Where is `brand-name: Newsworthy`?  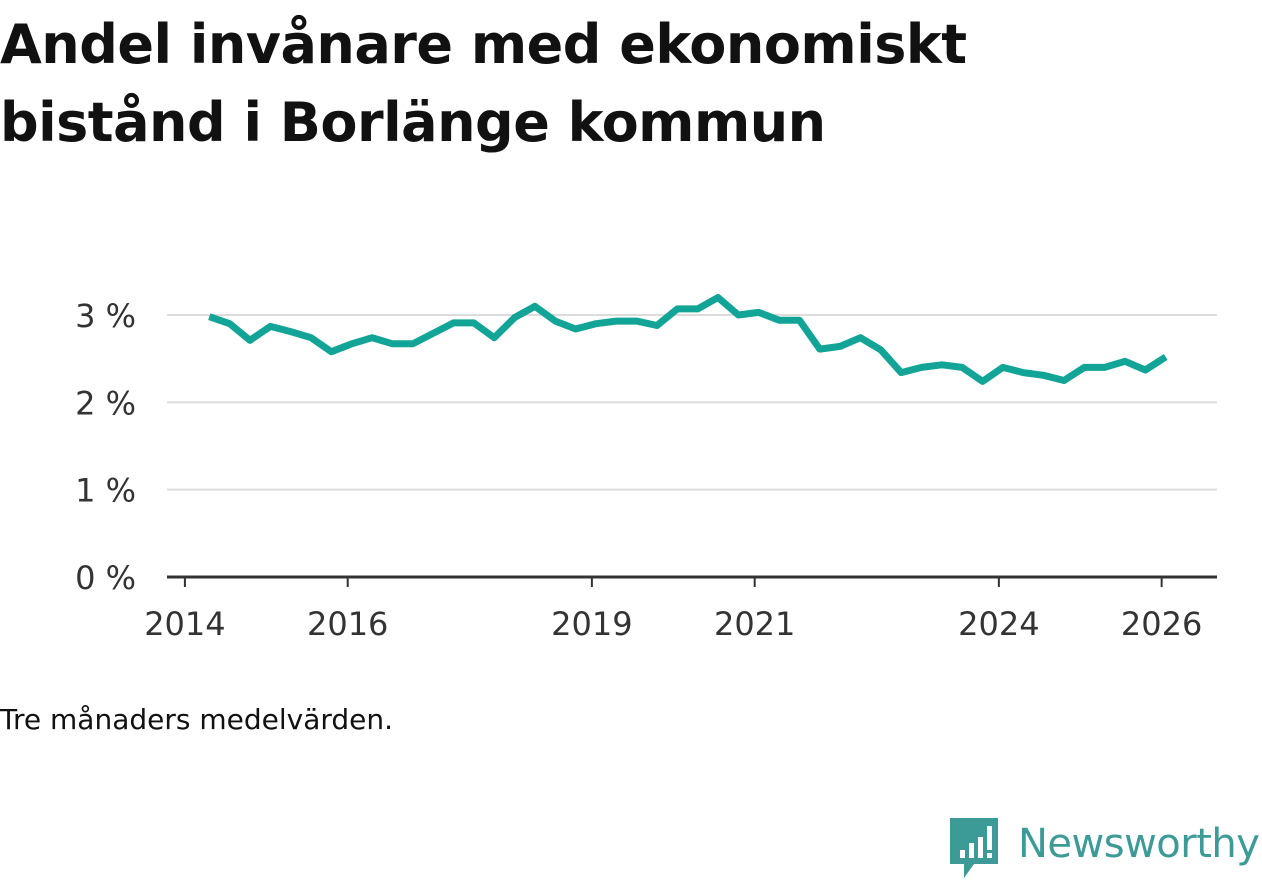
brand-name: Newsworthy is located at coordinates (1139, 844).